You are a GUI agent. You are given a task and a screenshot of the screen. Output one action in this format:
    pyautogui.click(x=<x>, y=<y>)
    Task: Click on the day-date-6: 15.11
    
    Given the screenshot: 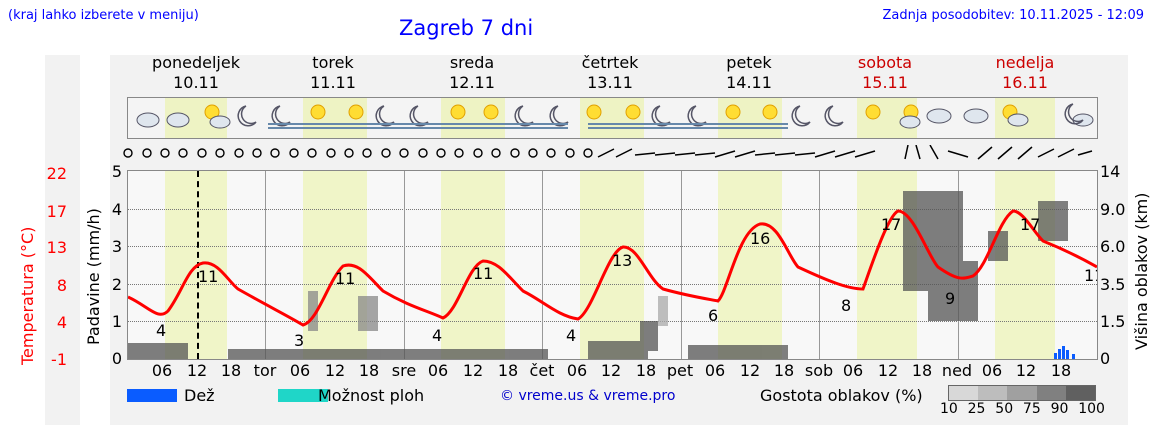 What is the action you would take?
    pyautogui.click(x=885, y=82)
    